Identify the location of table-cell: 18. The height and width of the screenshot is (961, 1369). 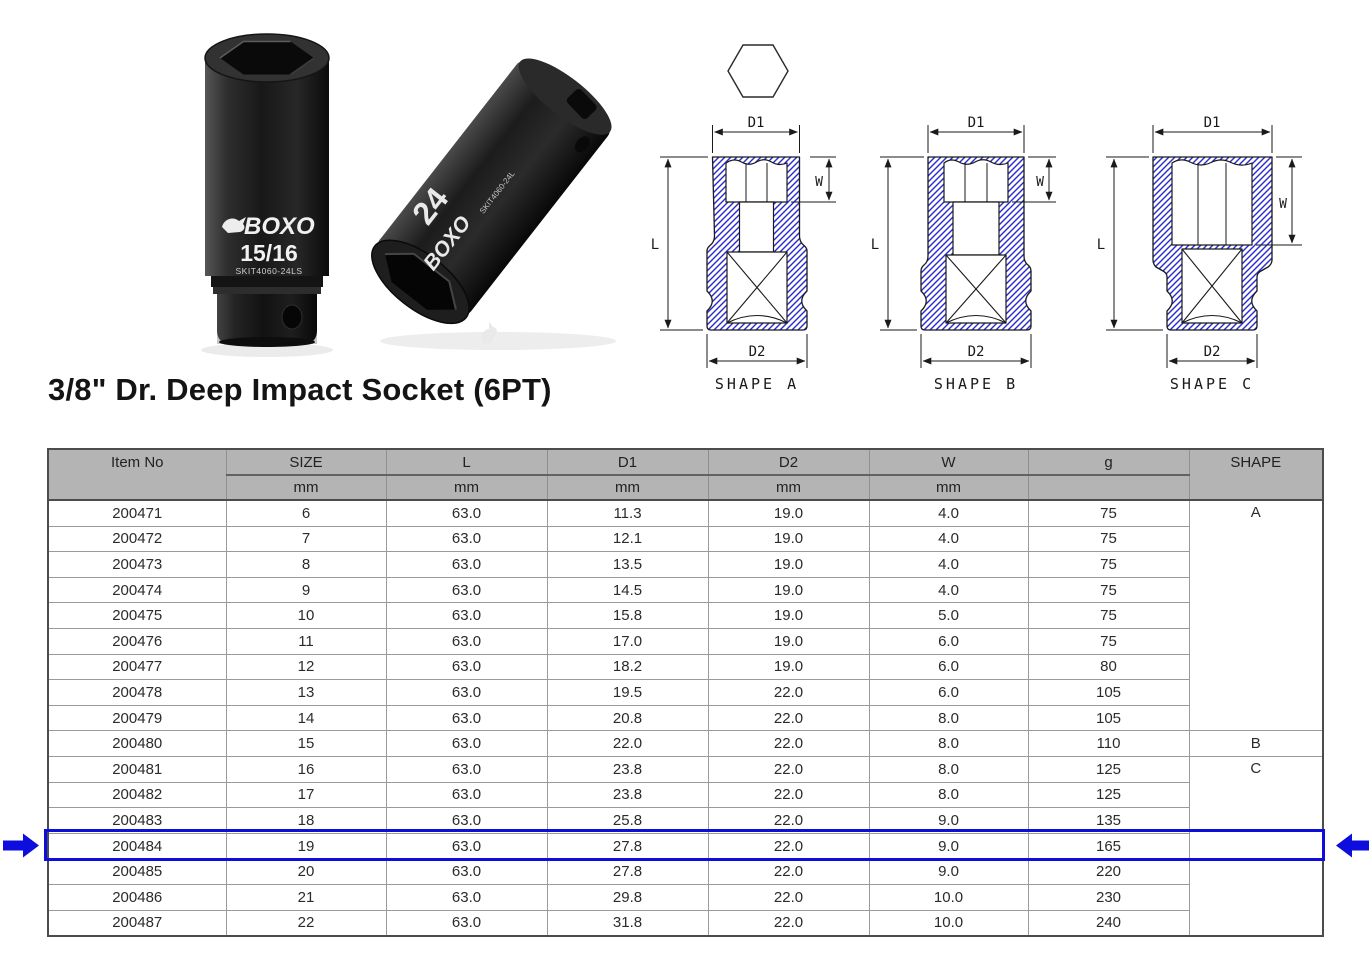
(306, 820).